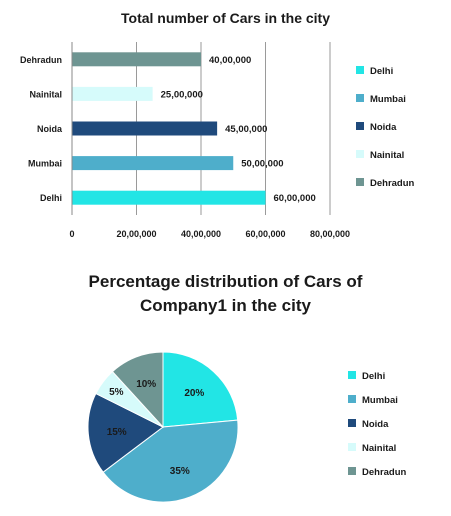  I want to click on category-label-noida: Noida, so click(50, 129).